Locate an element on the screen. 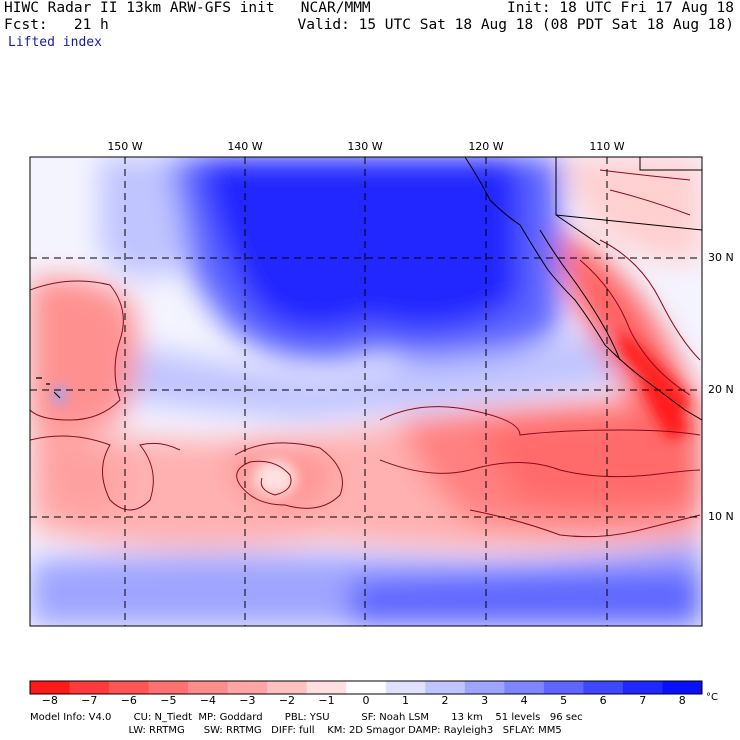 The height and width of the screenshot is (740, 740). colorbar-tick-label: −7 is located at coordinates (89, 700).